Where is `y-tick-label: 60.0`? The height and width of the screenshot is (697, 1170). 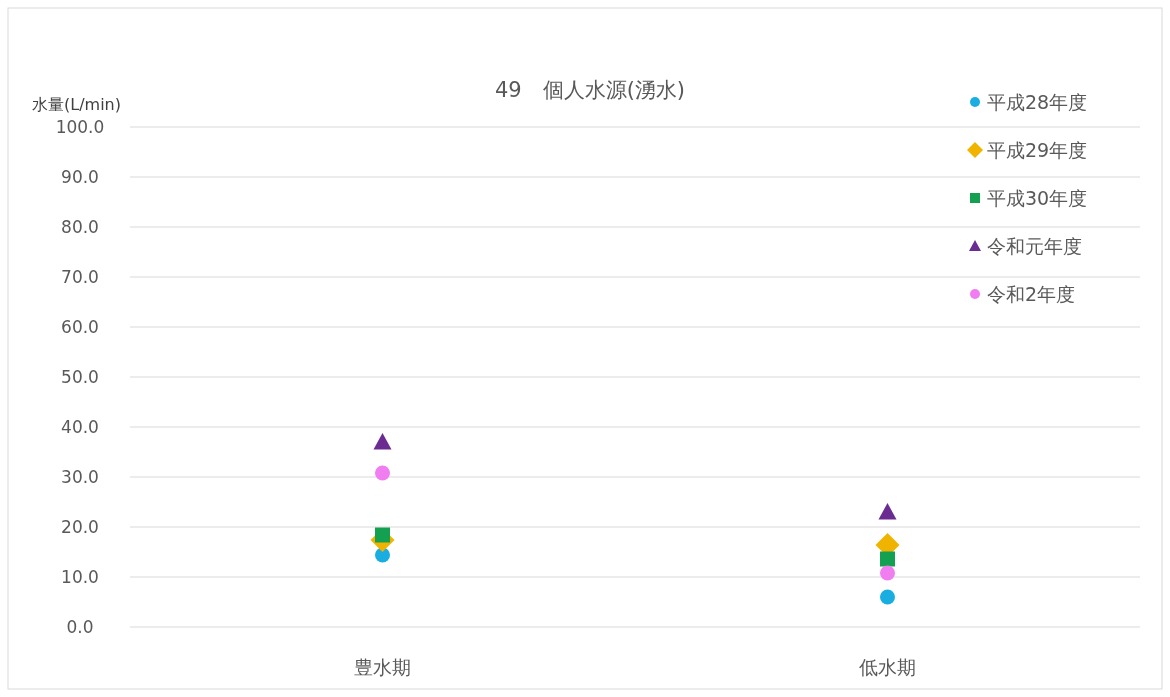 y-tick-label: 60.0 is located at coordinates (80, 327).